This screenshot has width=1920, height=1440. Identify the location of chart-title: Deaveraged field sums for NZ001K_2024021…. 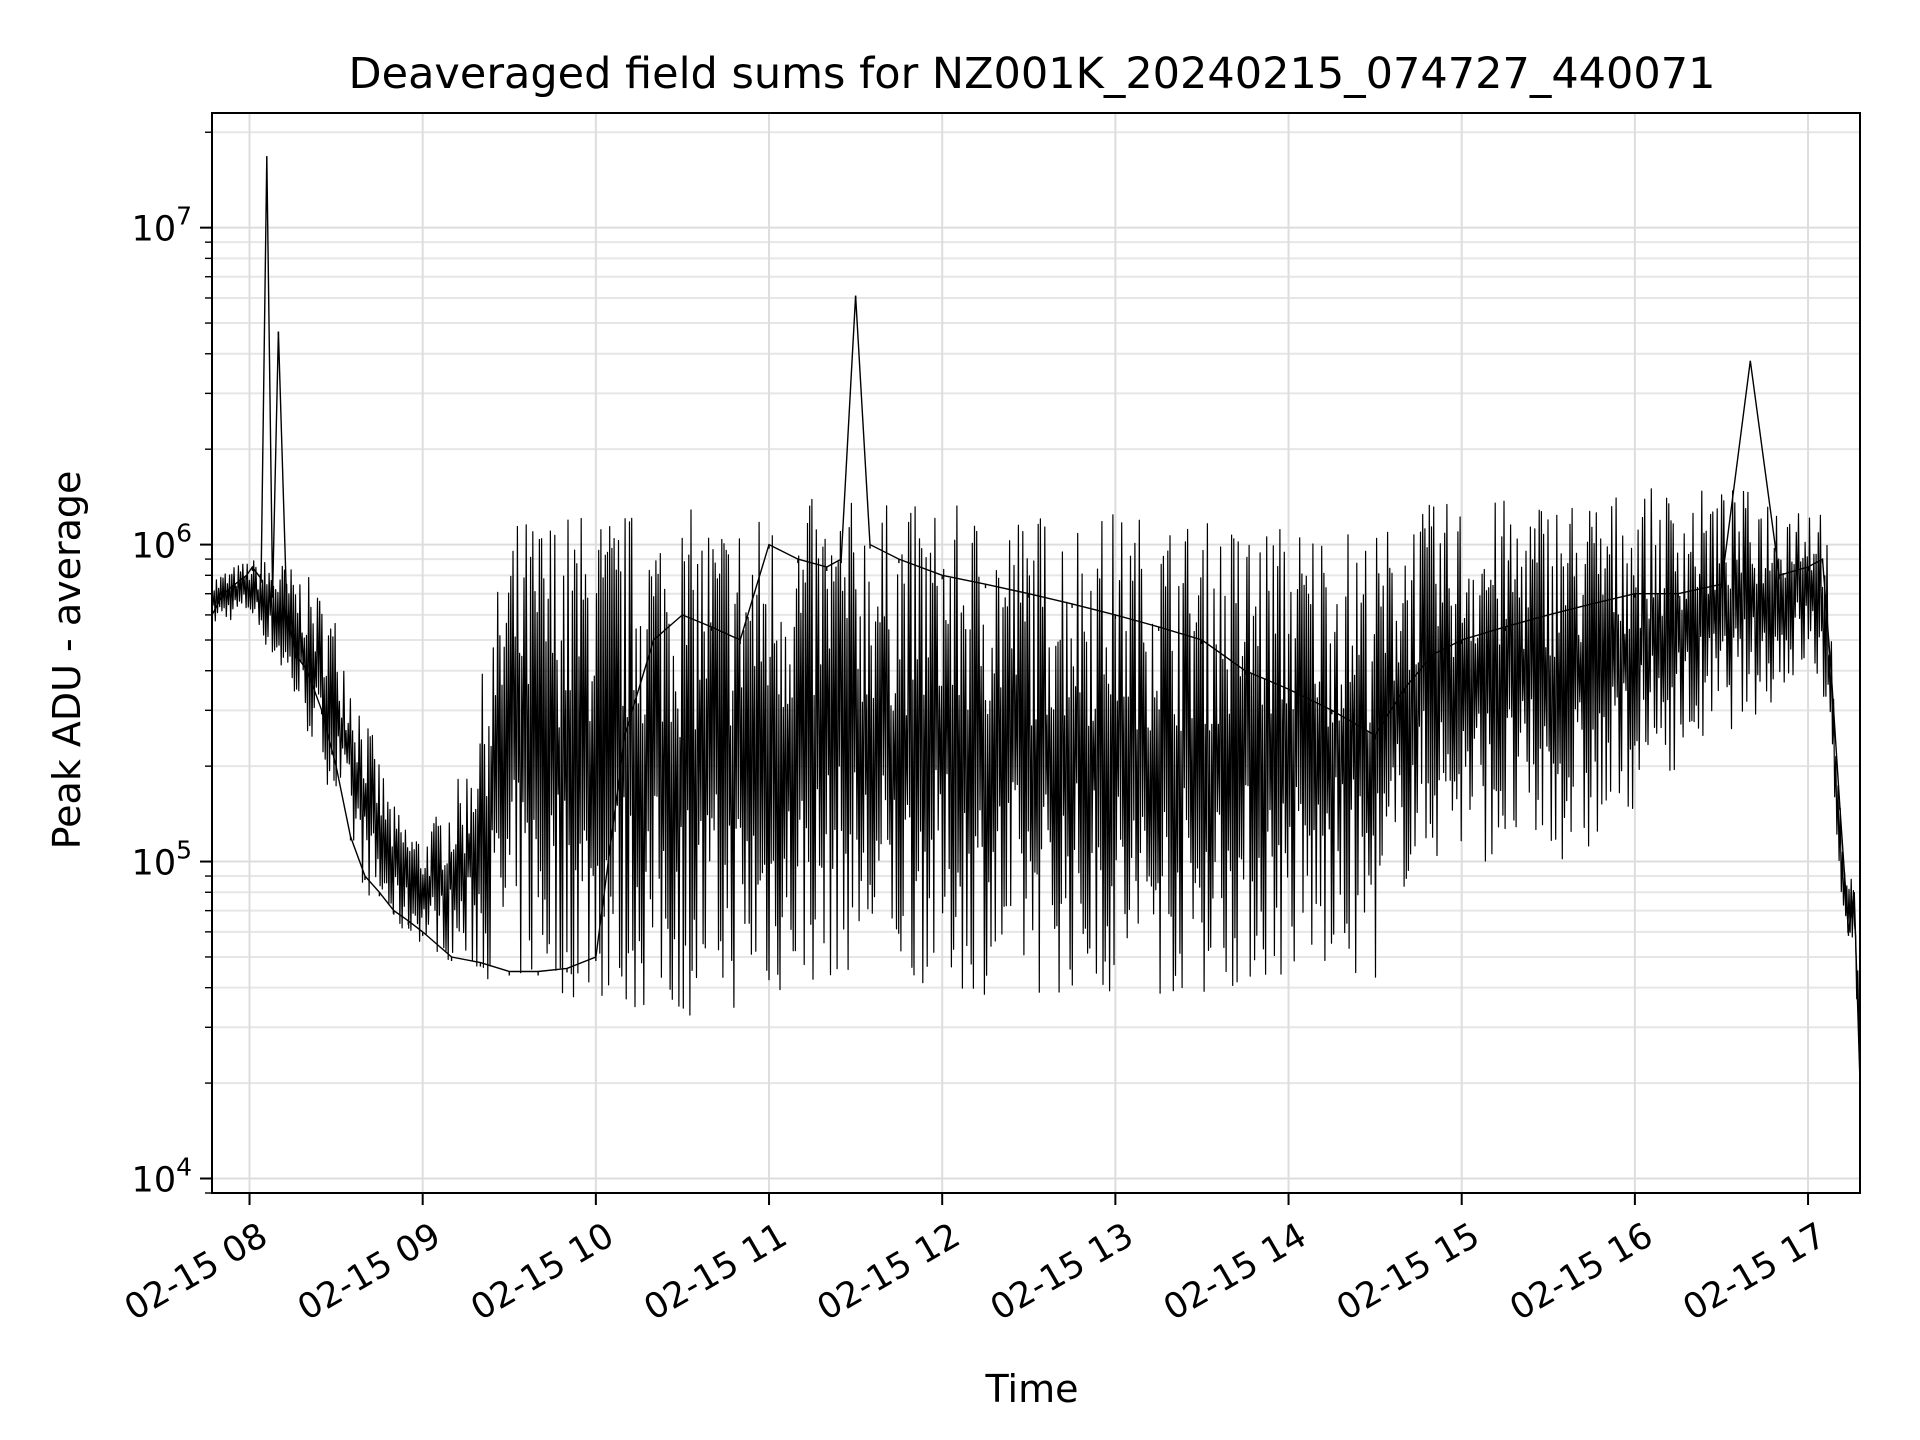
(1032, 74).